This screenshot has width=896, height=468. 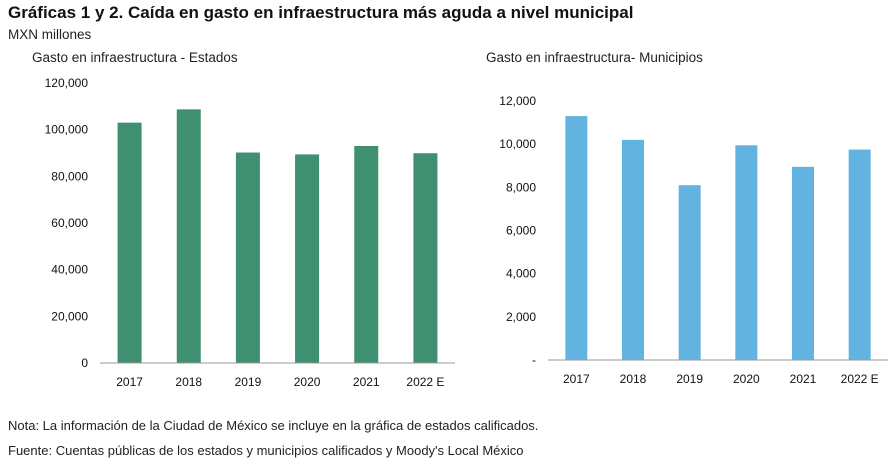 I want to click on y-tick-label: 20,000, so click(x=69, y=316).